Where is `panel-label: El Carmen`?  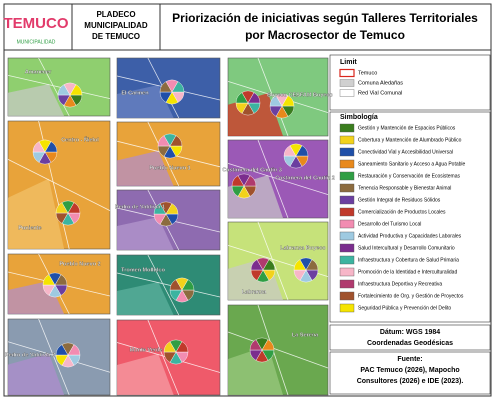
panel-label: El Carmen is located at coordinates (135, 93).